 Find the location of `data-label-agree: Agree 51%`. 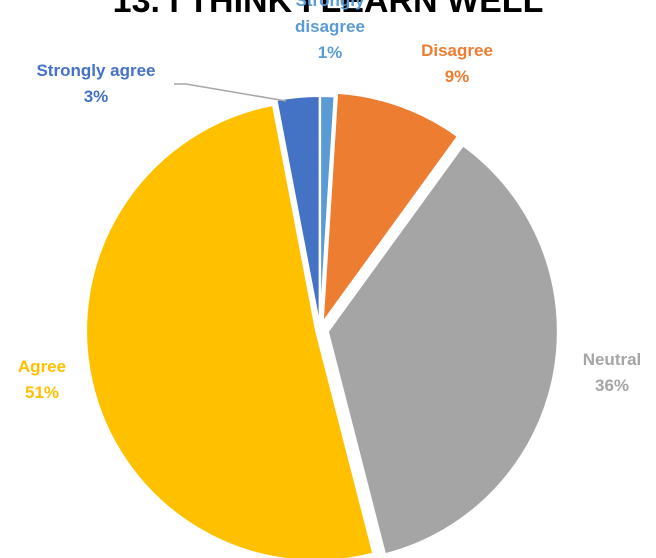

data-label-agree: Agree 51% is located at coordinates (42, 379).